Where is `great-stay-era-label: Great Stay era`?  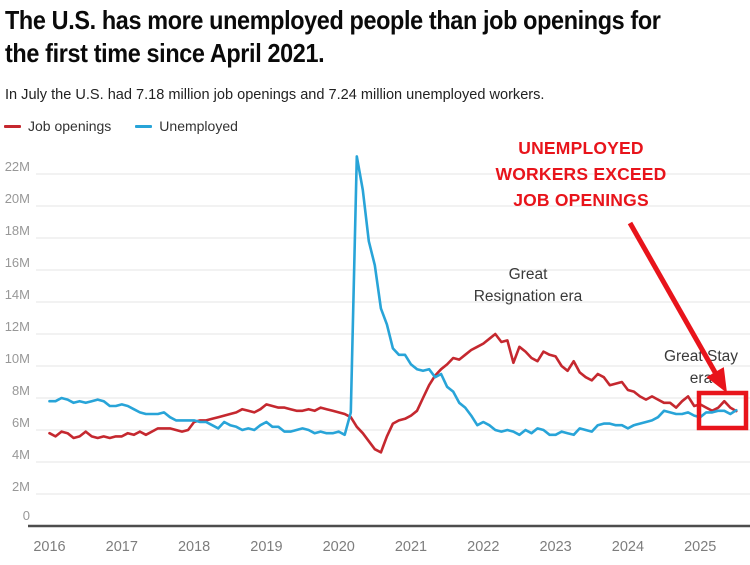 great-stay-era-label: Great Stay era is located at coordinates (701, 367).